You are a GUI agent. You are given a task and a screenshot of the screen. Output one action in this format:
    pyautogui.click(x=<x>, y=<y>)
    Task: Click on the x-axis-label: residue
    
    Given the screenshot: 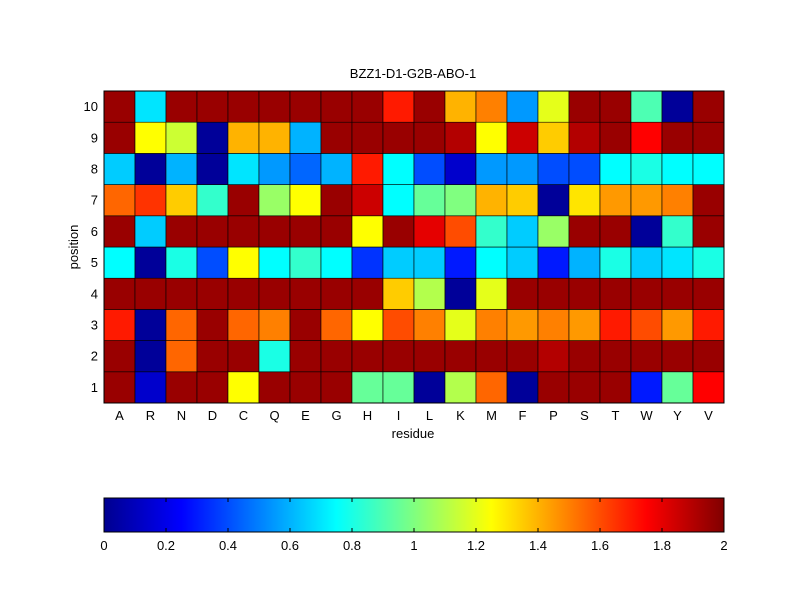 What is the action you would take?
    pyautogui.click(x=413, y=433)
    